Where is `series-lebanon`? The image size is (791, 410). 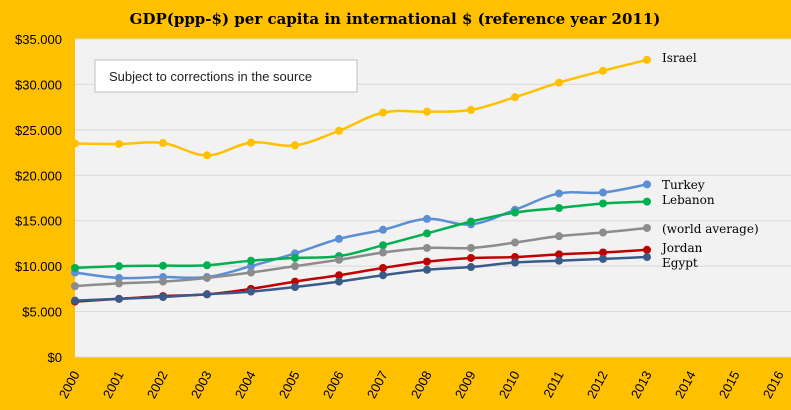 series-lebanon is located at coordinates (361, 234).